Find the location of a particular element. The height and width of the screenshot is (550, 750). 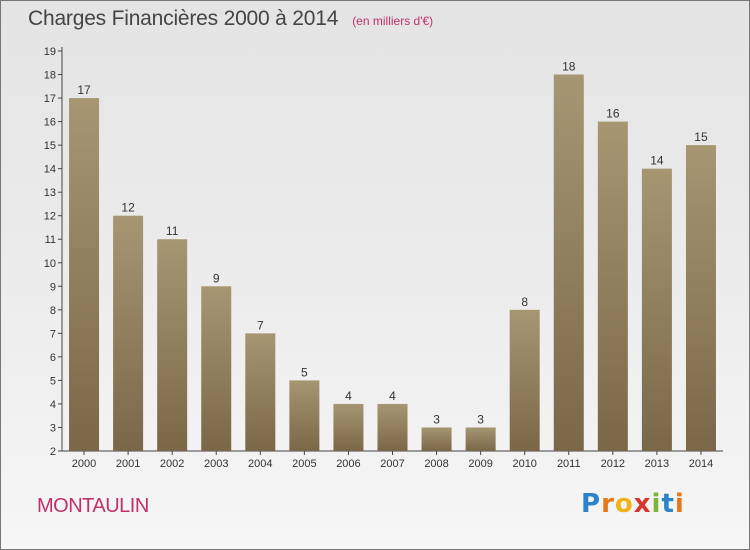

y-tick-label: 19 is located at coordinates (50, 52).